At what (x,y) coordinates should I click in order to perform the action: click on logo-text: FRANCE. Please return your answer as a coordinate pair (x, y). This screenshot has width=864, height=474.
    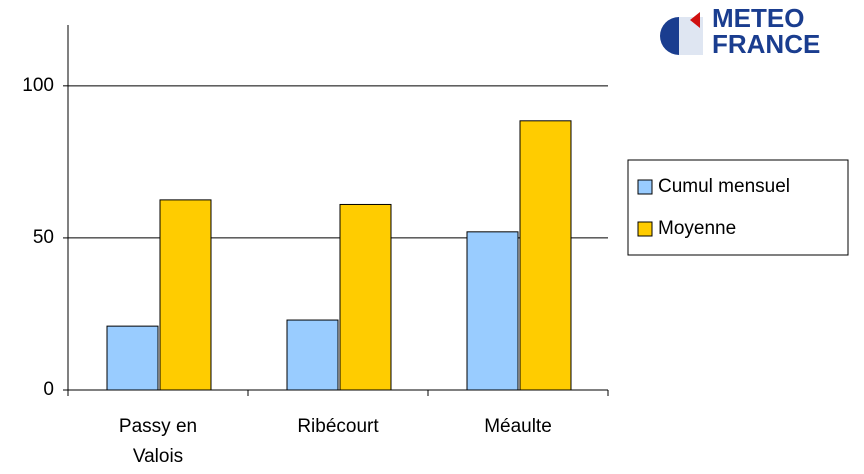
    Looking at the image, I should click on (766, 44).